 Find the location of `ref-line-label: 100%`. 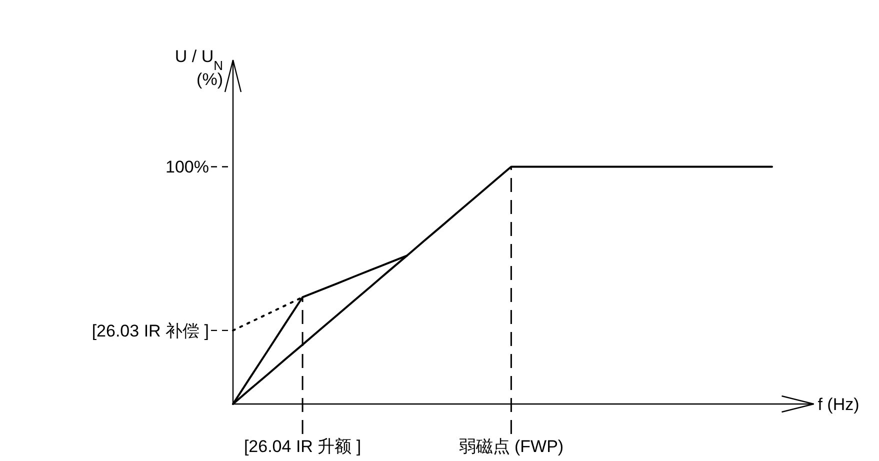

ref-line-label: 100% is located at coordinates (187, 167).